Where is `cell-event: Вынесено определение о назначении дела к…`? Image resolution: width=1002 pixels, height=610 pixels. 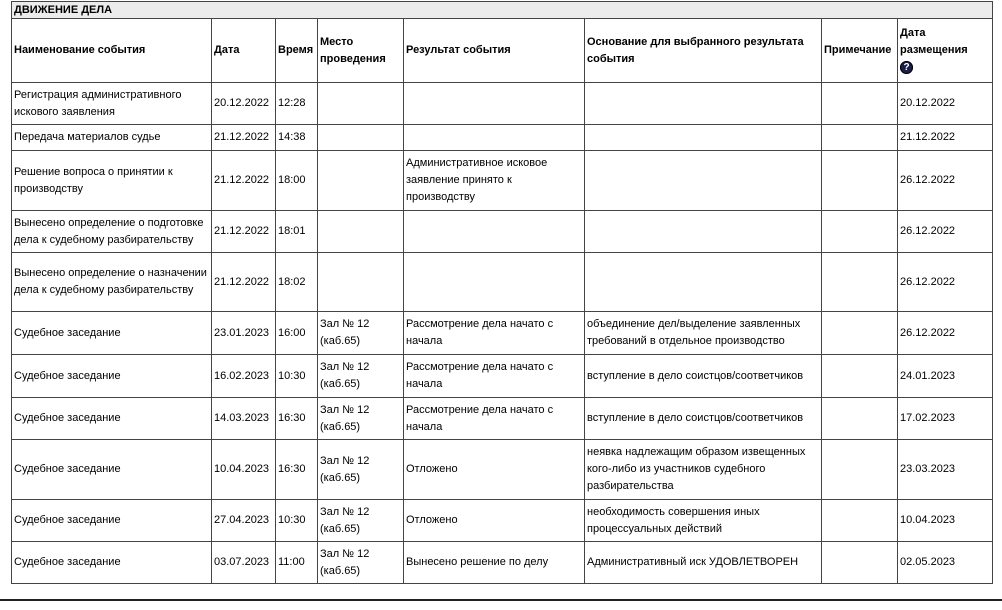
cell-event: Вынесено определение о назначении дела к… is located at coordinates (111, 282).